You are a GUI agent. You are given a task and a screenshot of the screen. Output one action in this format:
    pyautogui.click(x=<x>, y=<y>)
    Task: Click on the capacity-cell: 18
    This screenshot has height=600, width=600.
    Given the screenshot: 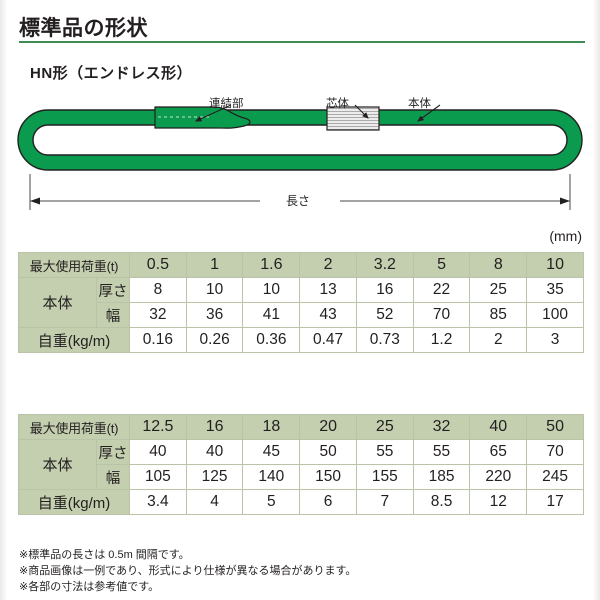 What is the action you would take?
    pyautogui.click(x=271, y=427)
    